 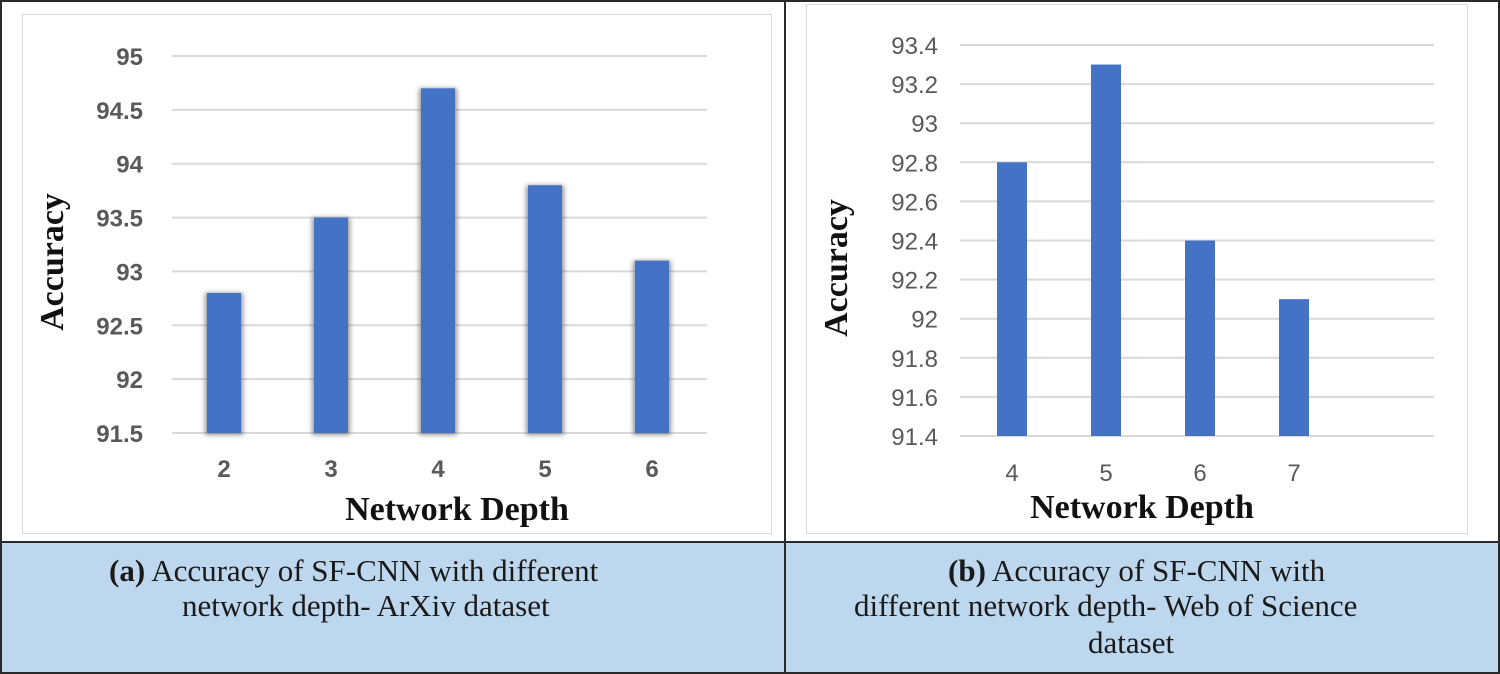 What do you see at coordinates (914, 46) in the screenshot?
I see `b-y-tick-label: 93.4` at bounding box center [914, 46].